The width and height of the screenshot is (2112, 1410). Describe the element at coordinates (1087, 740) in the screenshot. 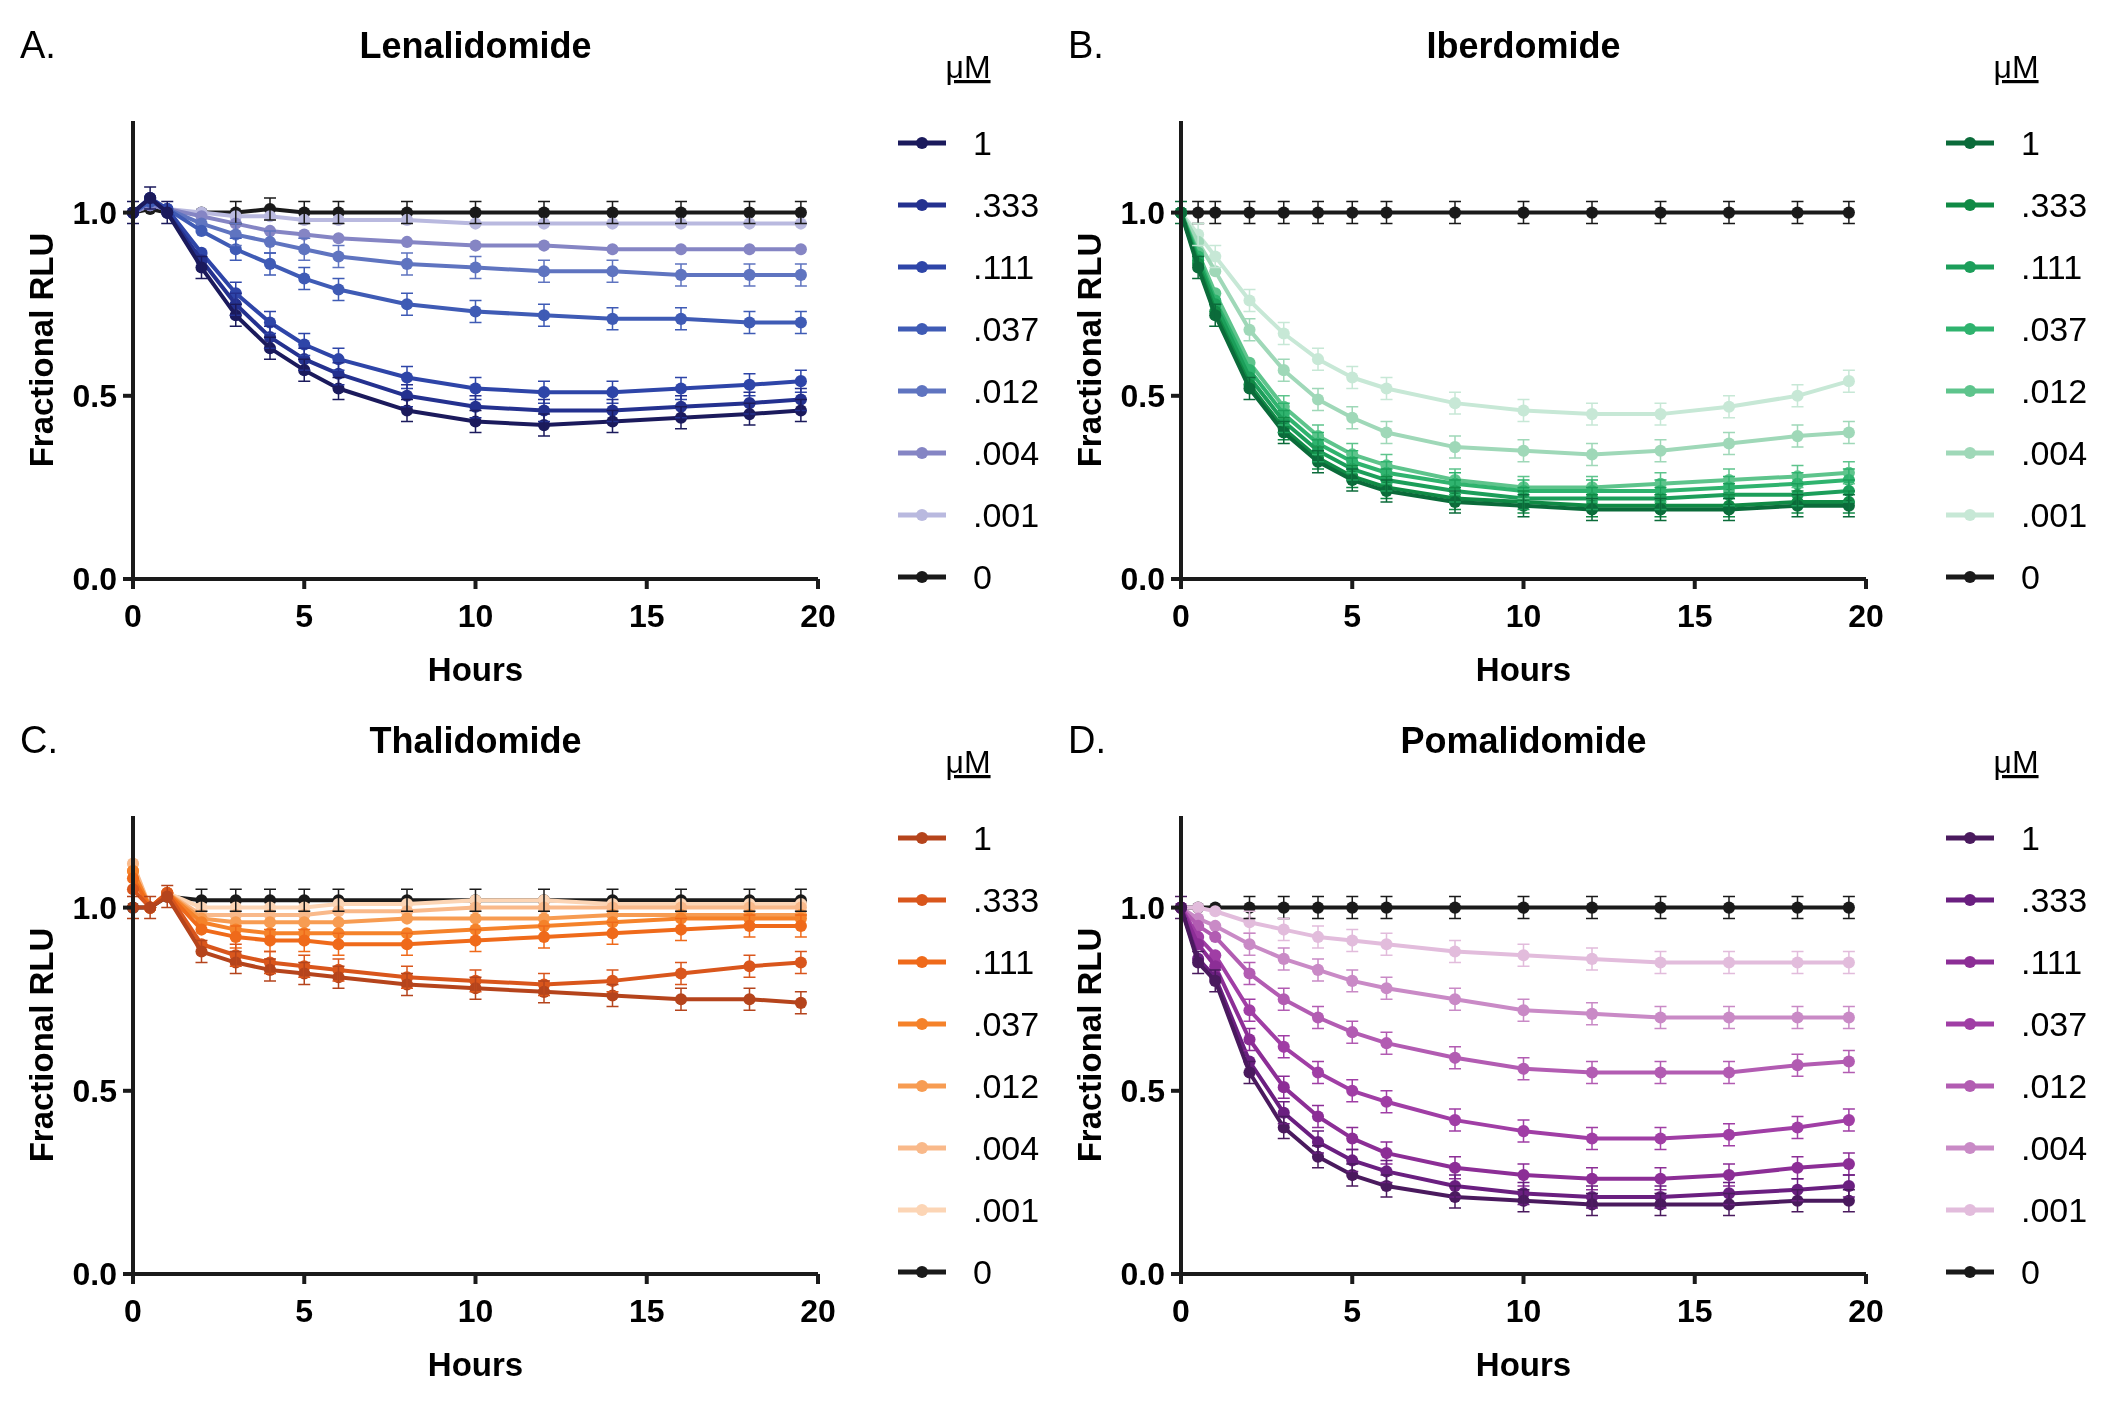

I see `text: D.` at that location.